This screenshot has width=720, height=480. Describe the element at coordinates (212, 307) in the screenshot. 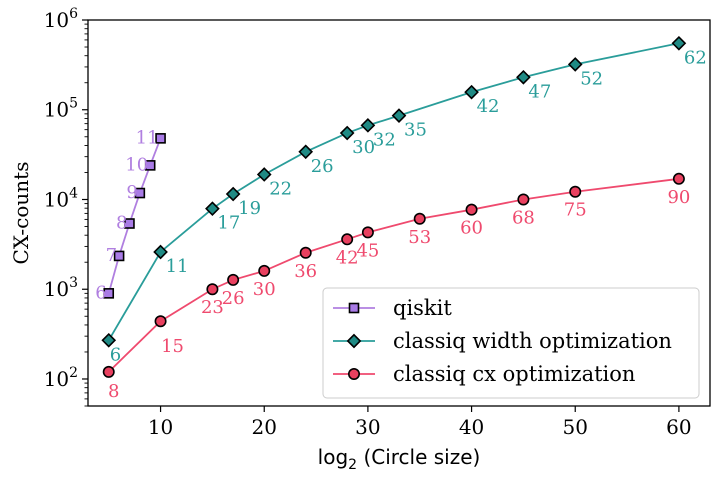

I see `data-label-classiq-cx-optimization: 23` at that location.